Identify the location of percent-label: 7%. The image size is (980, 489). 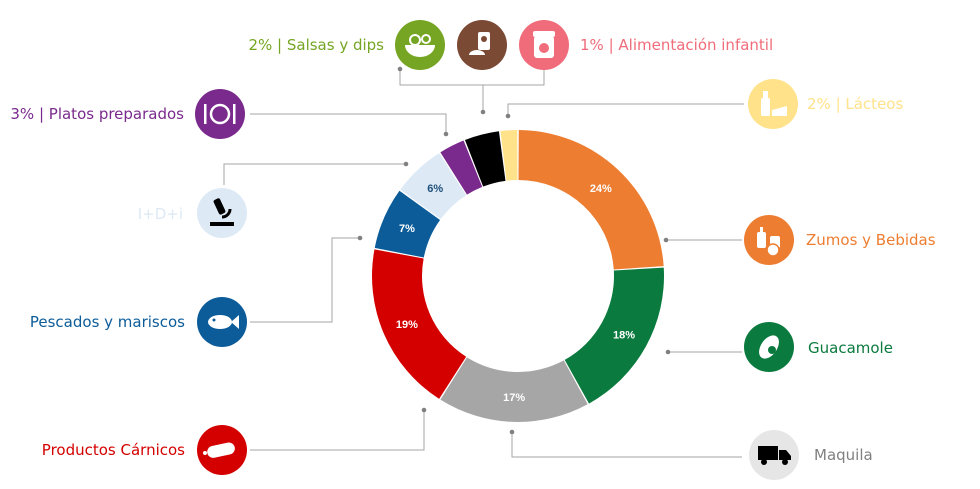
(407, 229).